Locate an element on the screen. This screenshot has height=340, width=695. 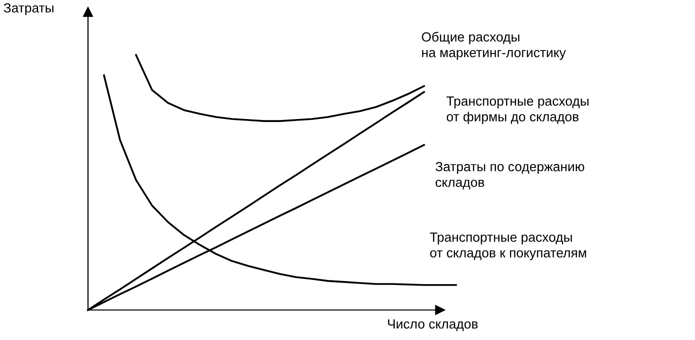
series-label: Транспортные расходы от складов к покупателям is located at coordinates (508, 246).